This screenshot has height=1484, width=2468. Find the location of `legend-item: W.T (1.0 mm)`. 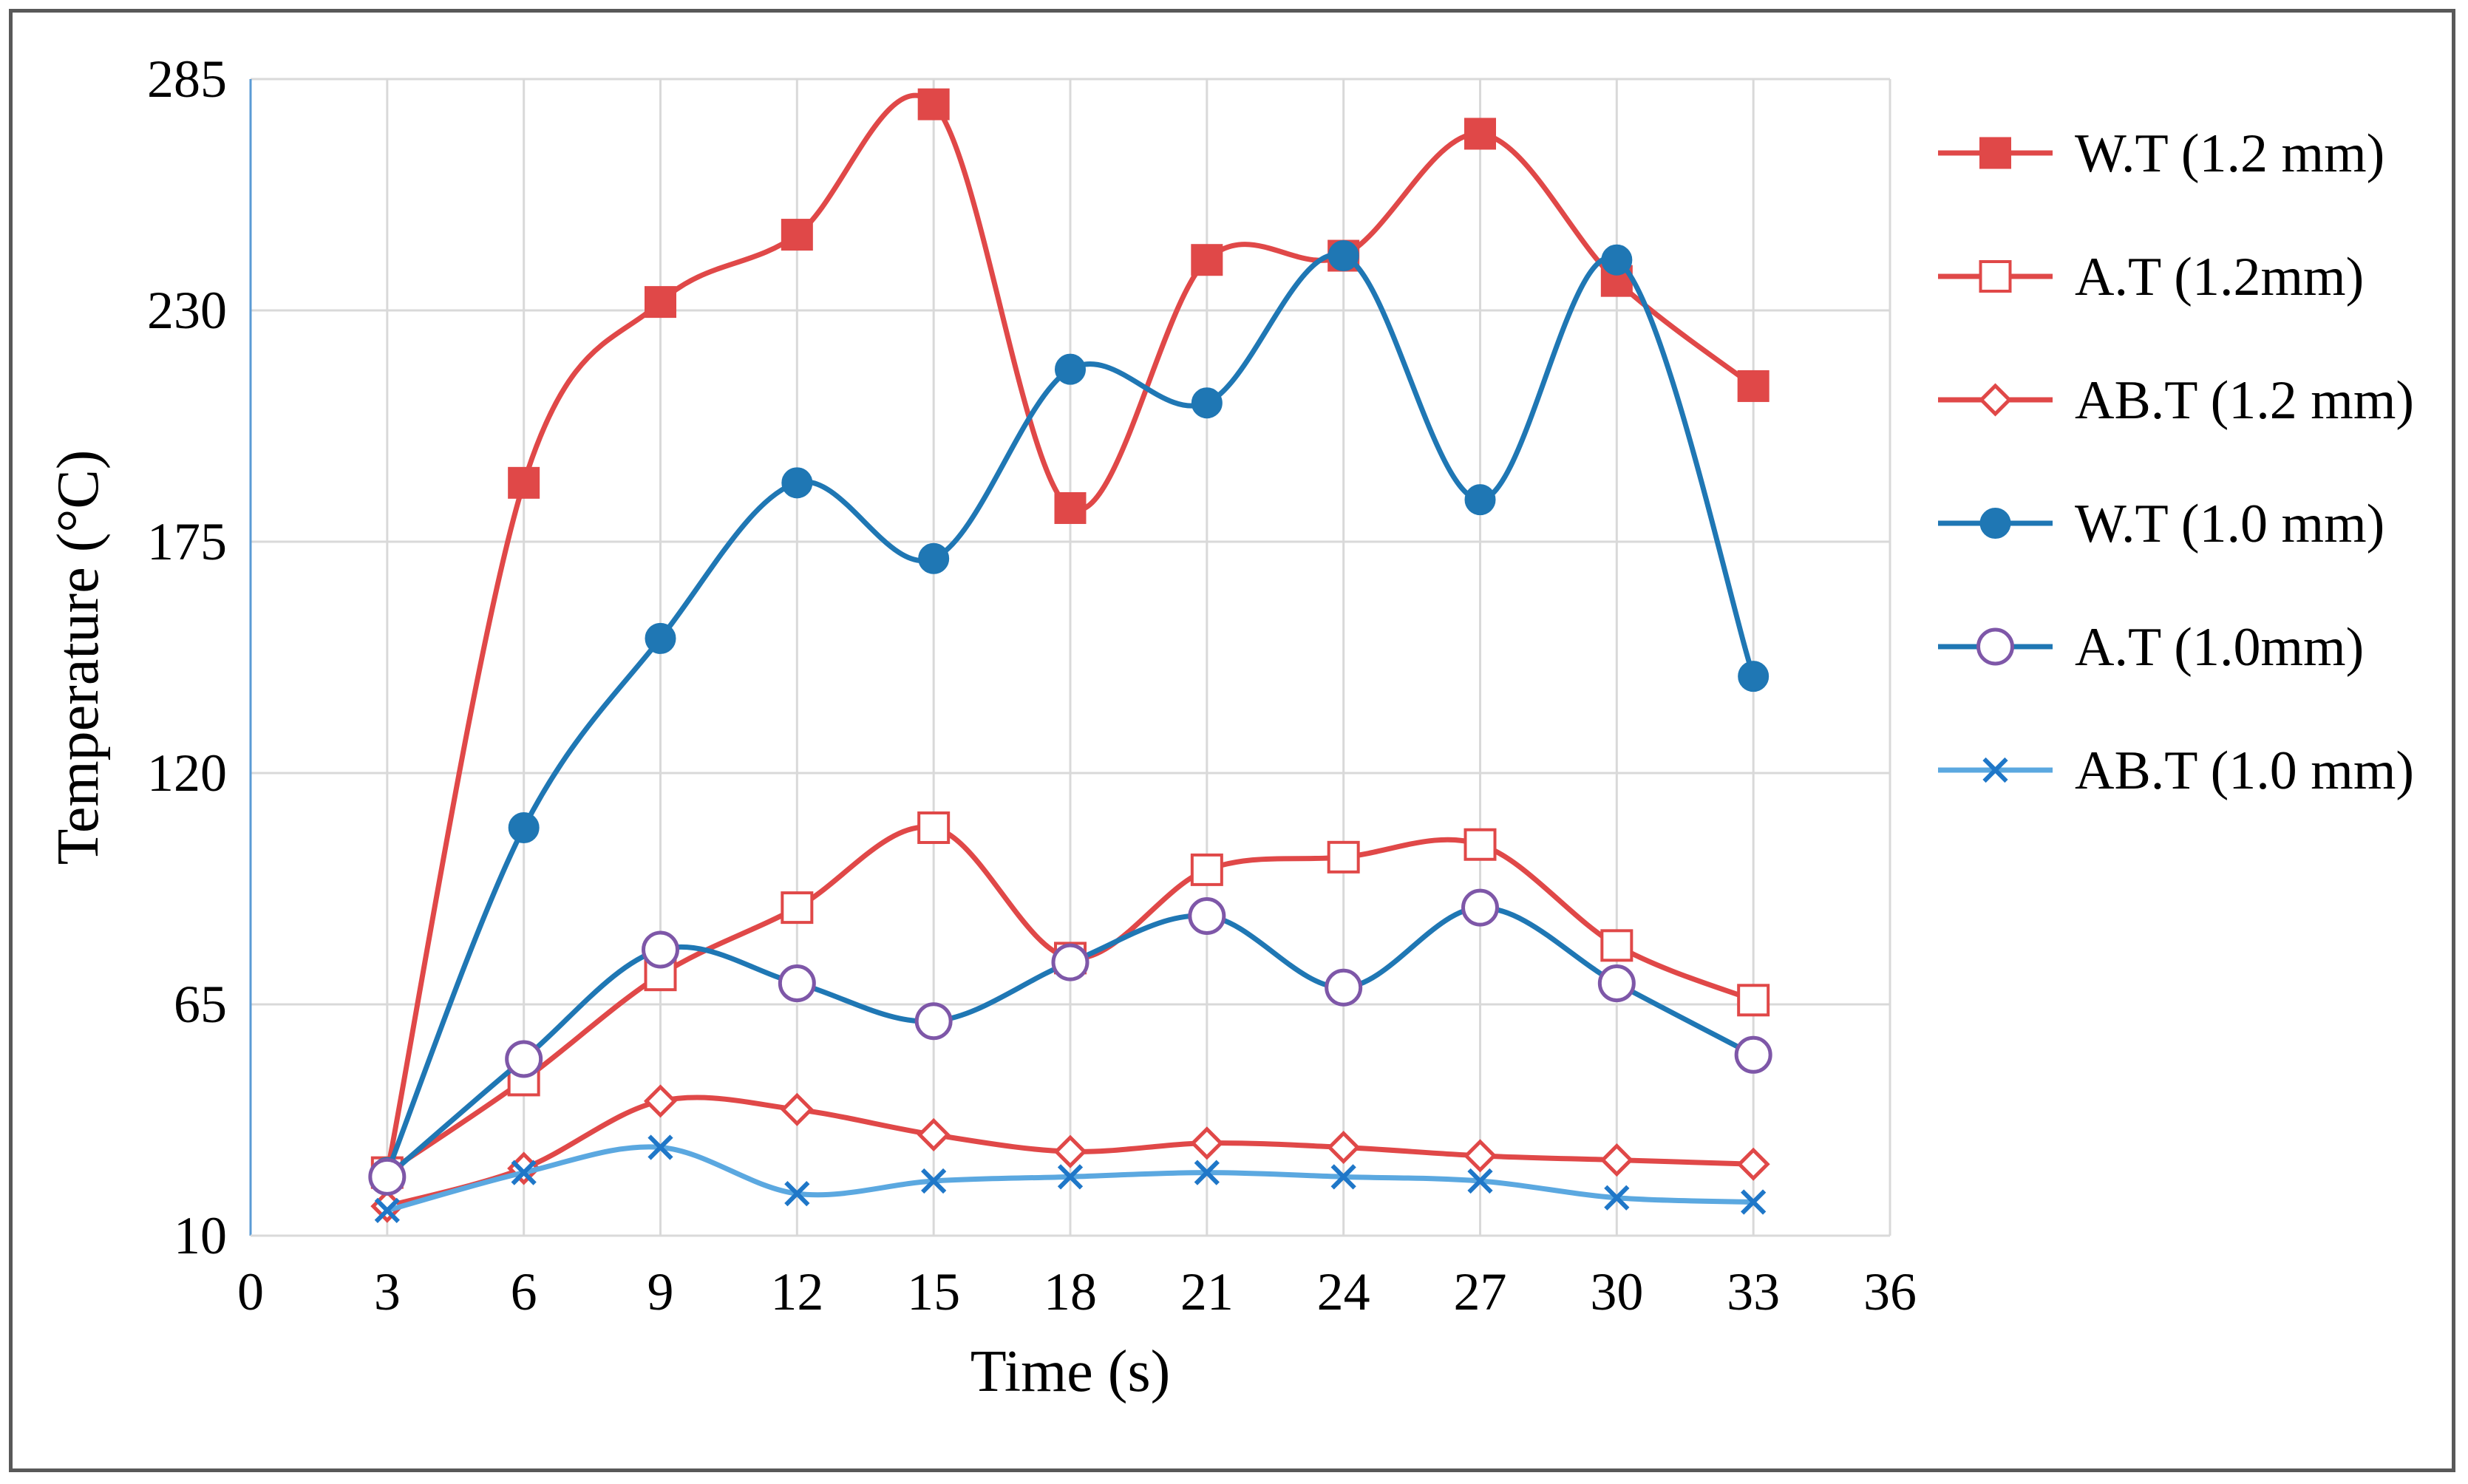

legend-item: W.T (1.0 mm) is located at coordinates (2161, 524).